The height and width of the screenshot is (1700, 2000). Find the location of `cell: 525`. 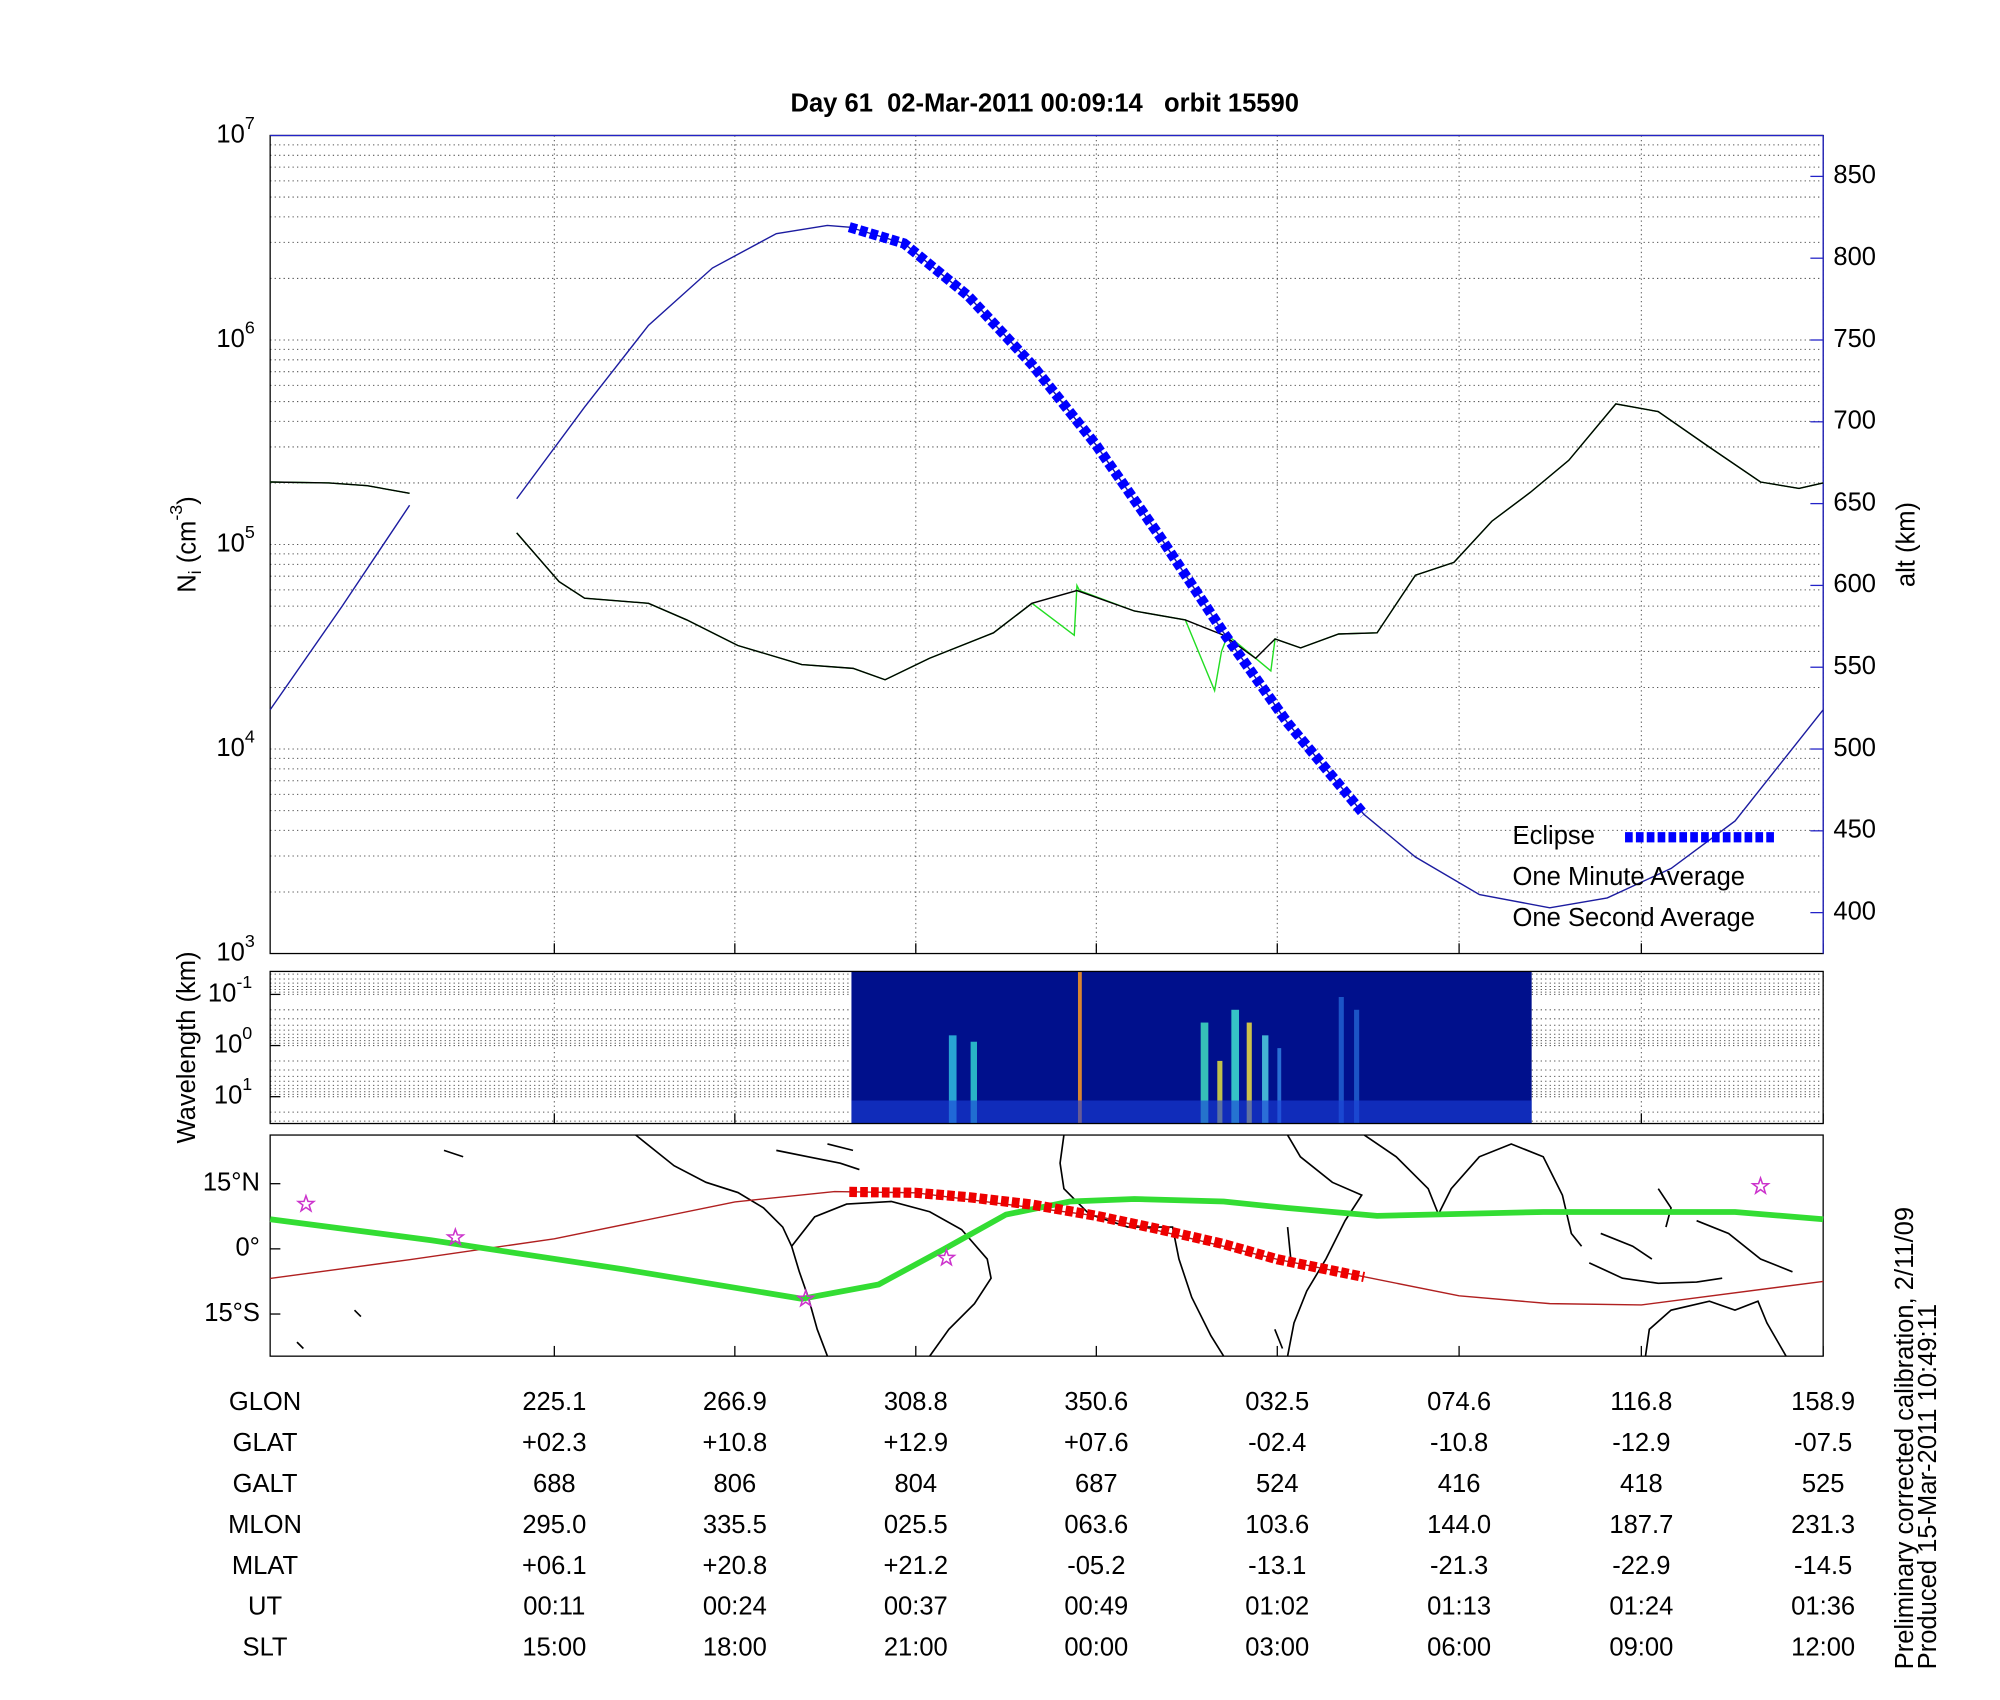

cell: 525 is located at coordinates (1823, 1484).